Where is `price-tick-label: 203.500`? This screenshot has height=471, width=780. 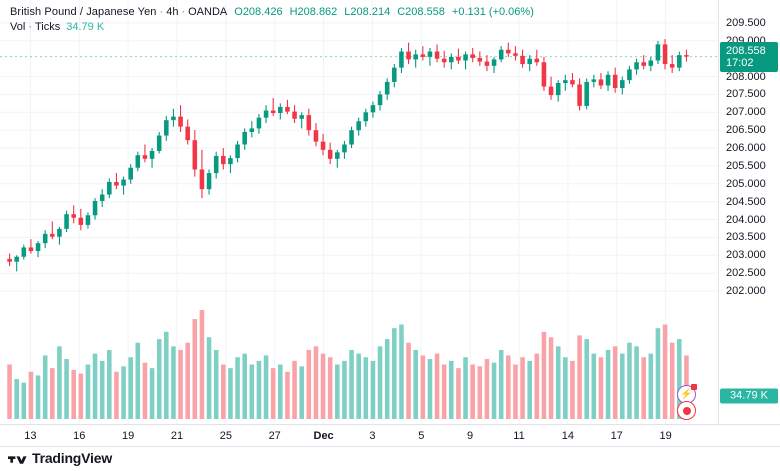 price-tick-label: 203.500 is located at coordinates (746, 237).